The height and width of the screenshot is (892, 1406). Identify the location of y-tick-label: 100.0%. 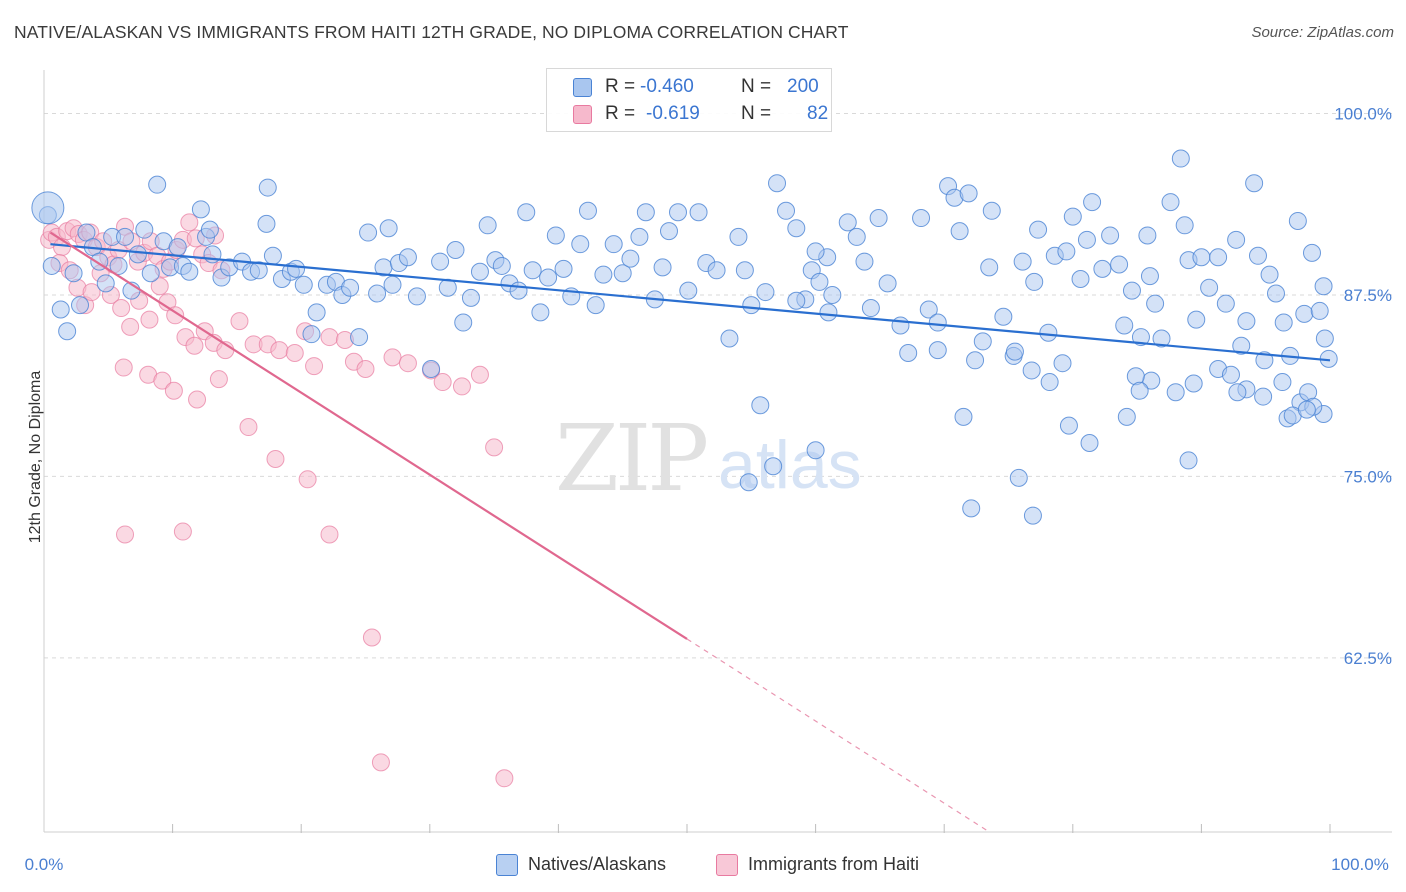
(1363, 114).